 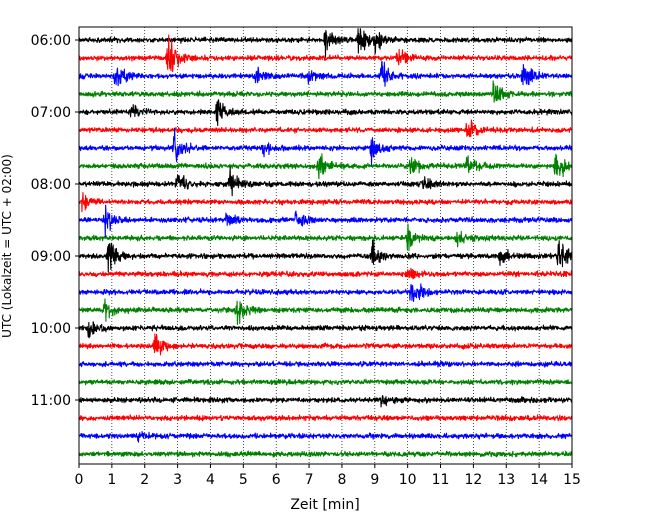 What do you see at coordinates (341, 480) in the screenshot?
I see `x-tick-label: 8` at bounding box center [341, 480].